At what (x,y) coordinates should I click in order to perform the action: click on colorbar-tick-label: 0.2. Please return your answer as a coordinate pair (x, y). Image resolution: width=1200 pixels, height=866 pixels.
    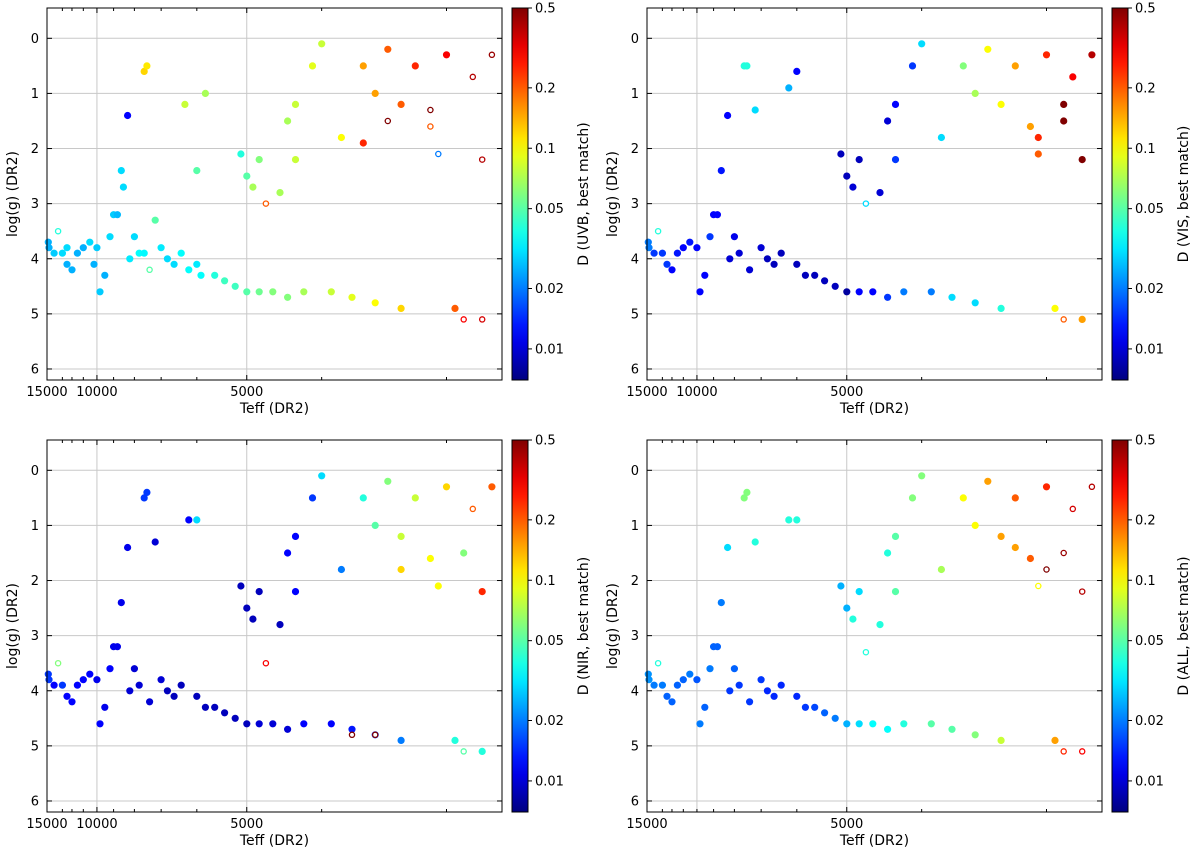
    Looking at the image, I should click on (1145, 520).